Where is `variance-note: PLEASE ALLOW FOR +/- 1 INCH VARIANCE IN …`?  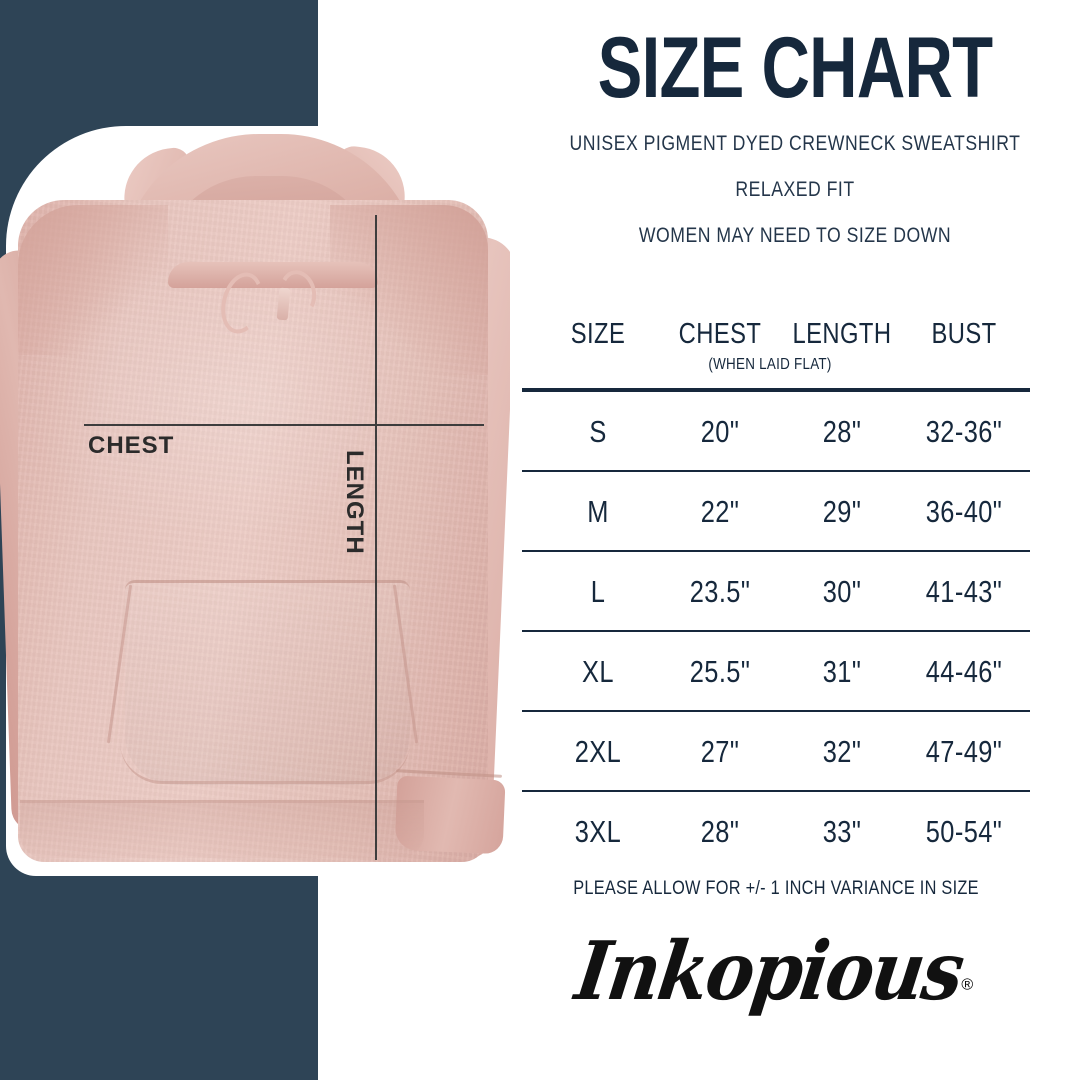
variance-note: PLEASE ALLOW FOR +/- 1 INCH VARIANCE IN … is located at coordinates (776, 888).